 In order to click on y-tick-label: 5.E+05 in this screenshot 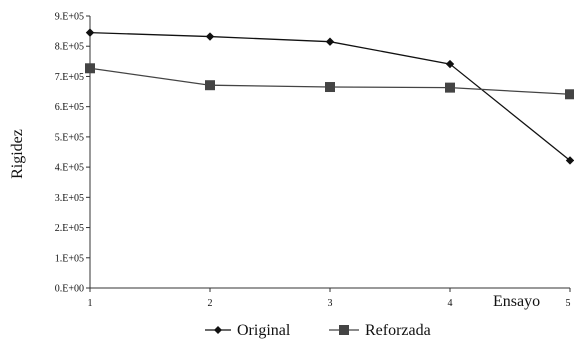, I will do `click(69, 137)`.